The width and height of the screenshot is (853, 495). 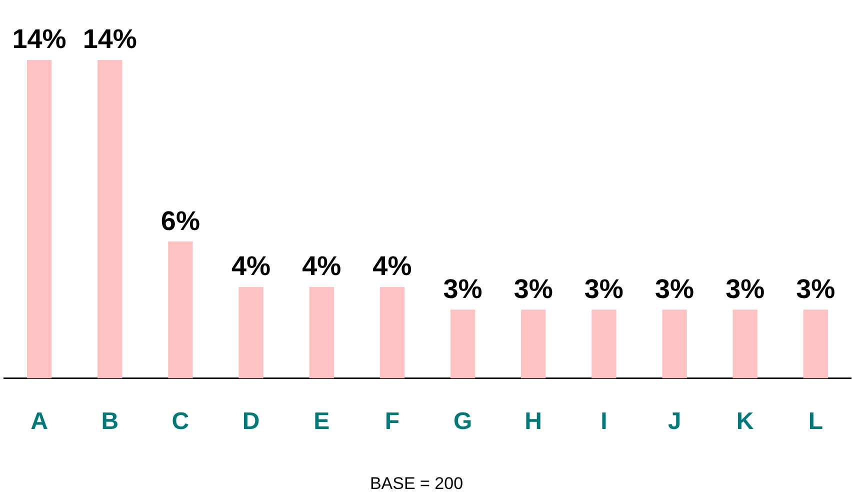 I want to click on text: BASE = 200, so click(x=417, y=484).